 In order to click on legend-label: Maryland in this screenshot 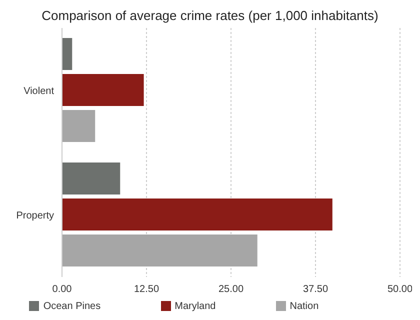, I will do `click(195, 306)`.